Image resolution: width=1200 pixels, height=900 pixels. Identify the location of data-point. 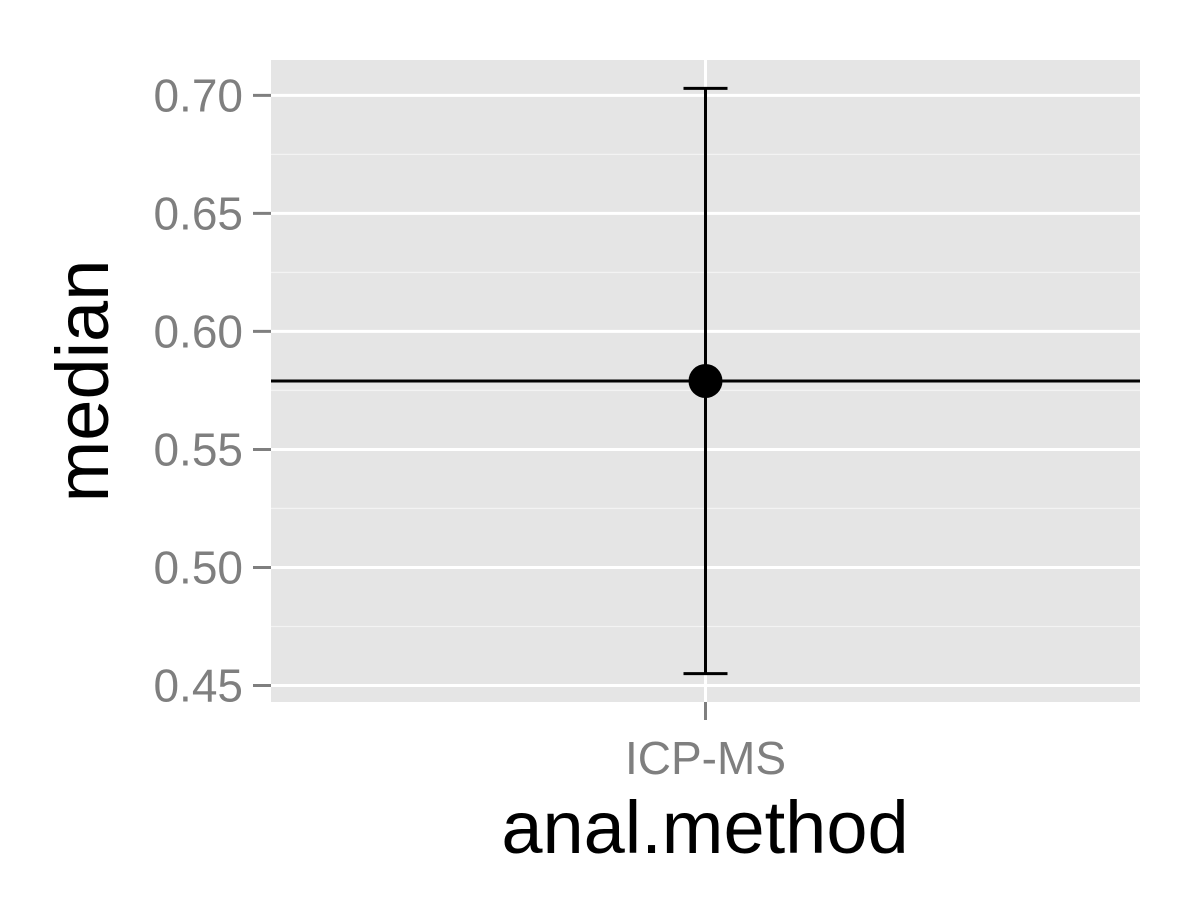
(705, 381).